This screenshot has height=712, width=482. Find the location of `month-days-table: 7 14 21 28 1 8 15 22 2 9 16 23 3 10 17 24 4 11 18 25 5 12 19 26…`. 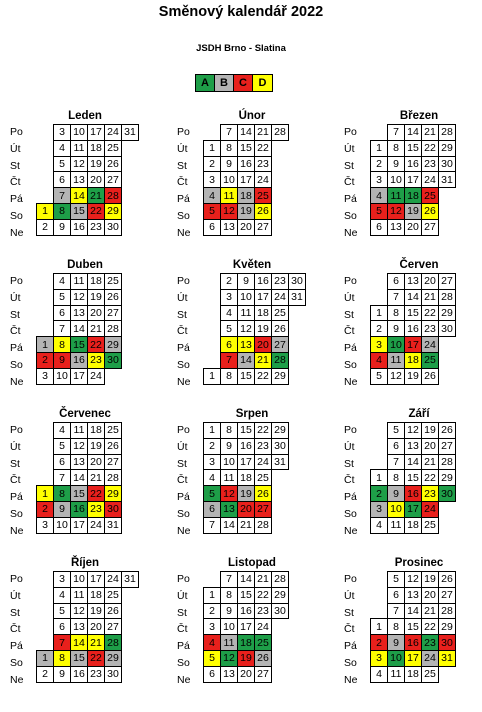

month-days-table: 7 14 21 28 1 8 15 22 2 9 16 23 3 10 17 24 4 11 18 25 5 12 19 26… is located at coordinates (254, 180).